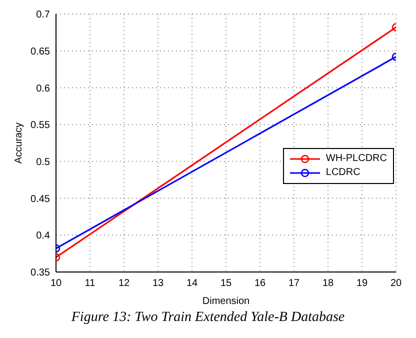  What do you see at coordinates (43, 88) in the screenshot?
I see `y-tick-label: 0.6` at bounding box center [43, 88].